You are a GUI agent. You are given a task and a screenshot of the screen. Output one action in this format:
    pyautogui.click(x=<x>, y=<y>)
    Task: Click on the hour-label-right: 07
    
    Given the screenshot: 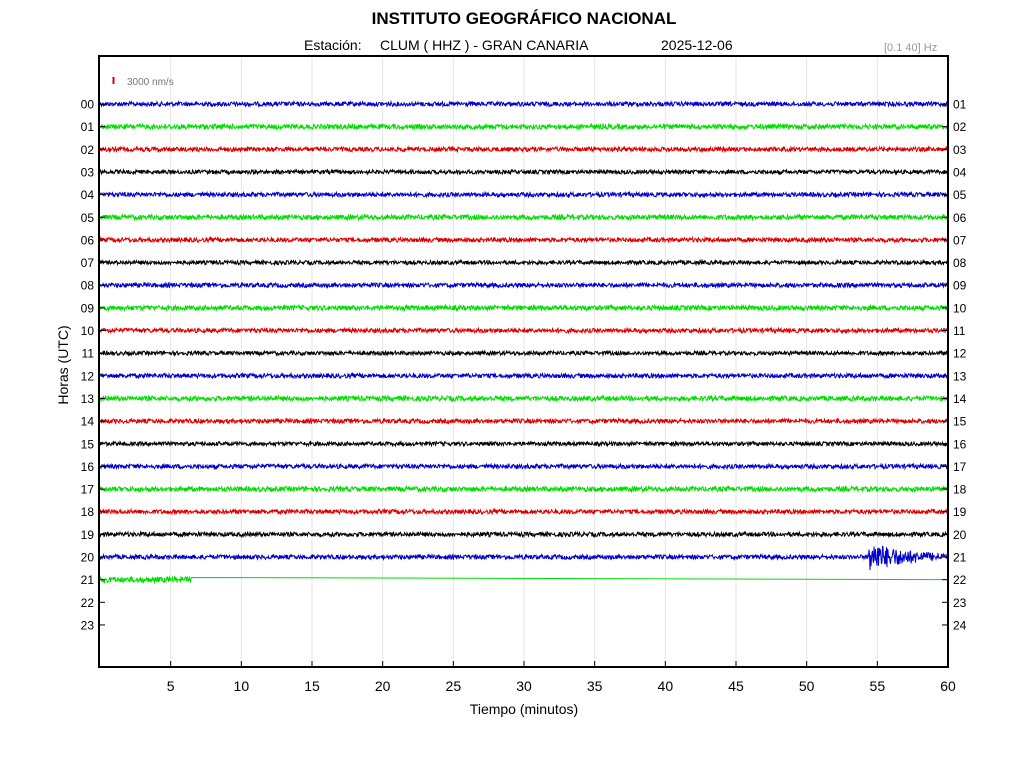 What is the action you would take?
    pyautogui.click(x=960, y=240)
    